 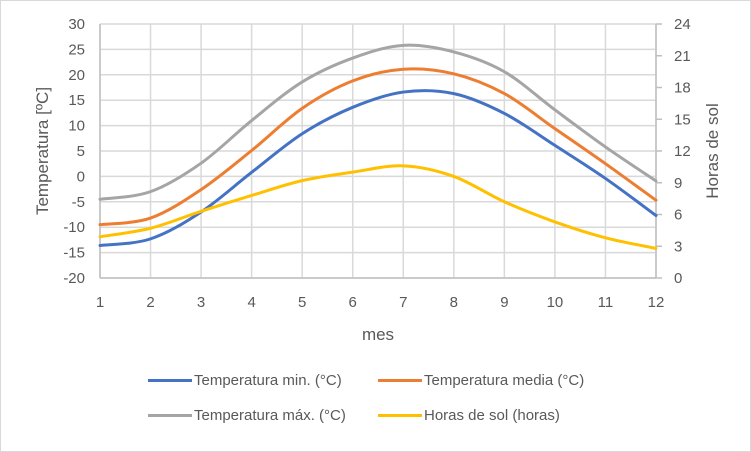 What do you see at coordinates (678, 215) in the screenshot?
I see `y2-tick-label: 6` at bounding box center [678, 215].